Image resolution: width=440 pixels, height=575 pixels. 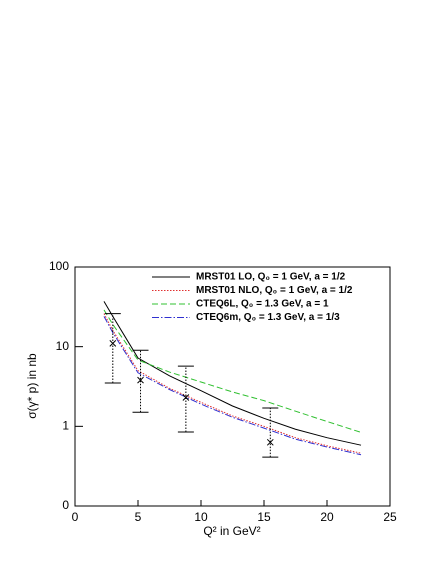 I want to click on y-axis-label: σ(γ* p) in nb, so click(x=32, y=386).